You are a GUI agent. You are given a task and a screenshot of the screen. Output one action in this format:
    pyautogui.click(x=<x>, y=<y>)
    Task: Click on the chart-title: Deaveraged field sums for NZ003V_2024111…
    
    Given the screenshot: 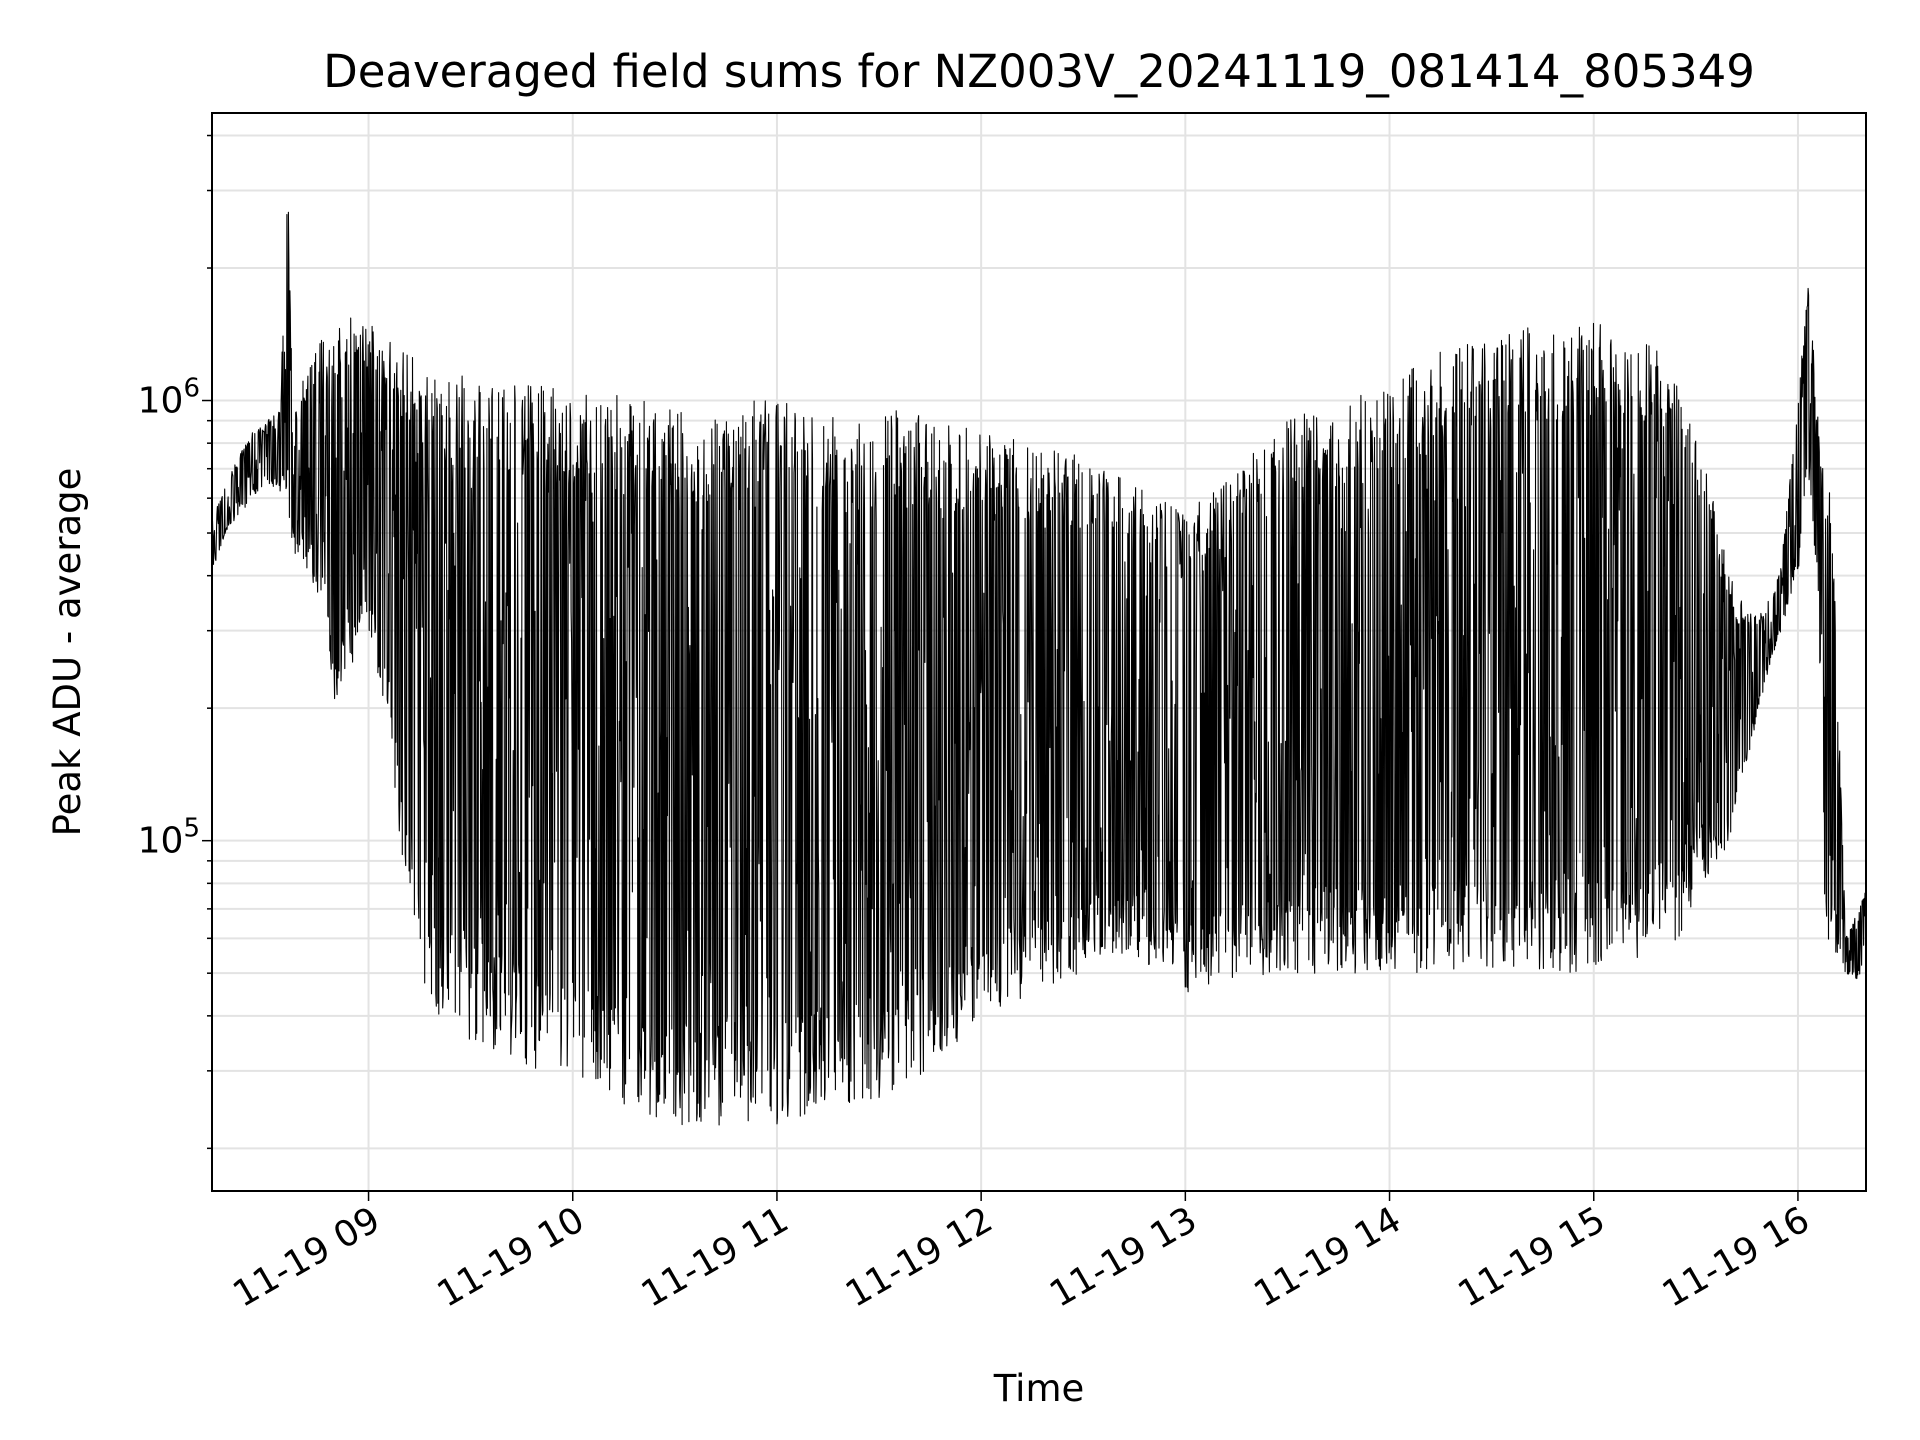 What is the action you would take?
    pyautogui.click(x=1039, y=71)
    